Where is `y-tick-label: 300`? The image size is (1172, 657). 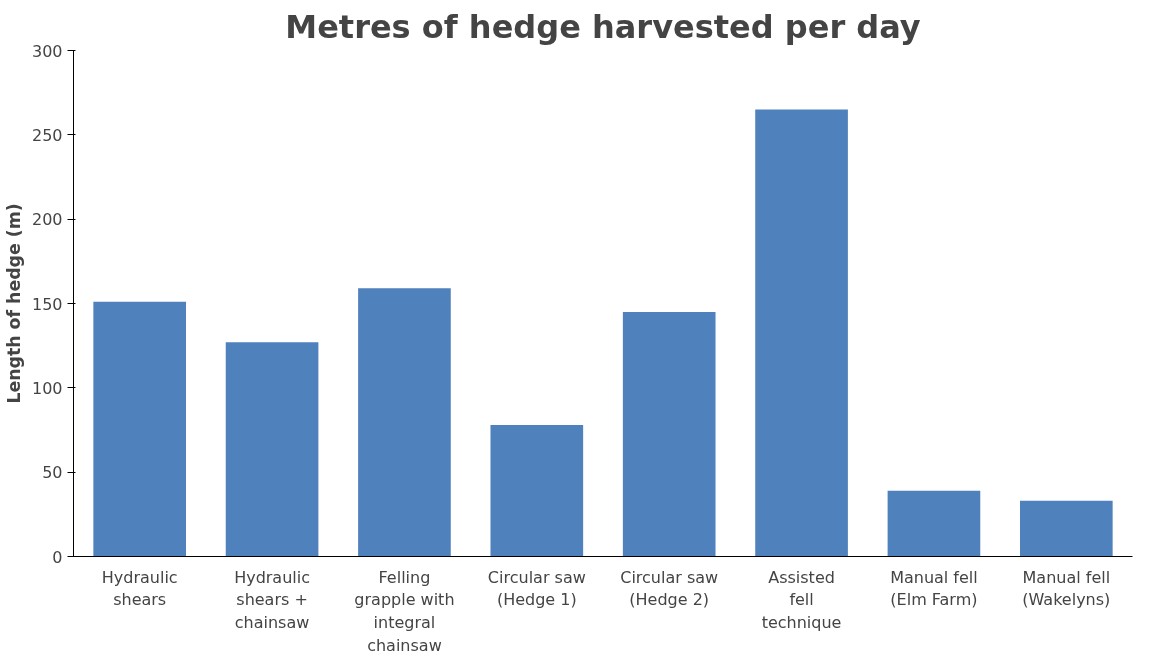
y-tick-label: 300 is located at coordinates (47, 51).